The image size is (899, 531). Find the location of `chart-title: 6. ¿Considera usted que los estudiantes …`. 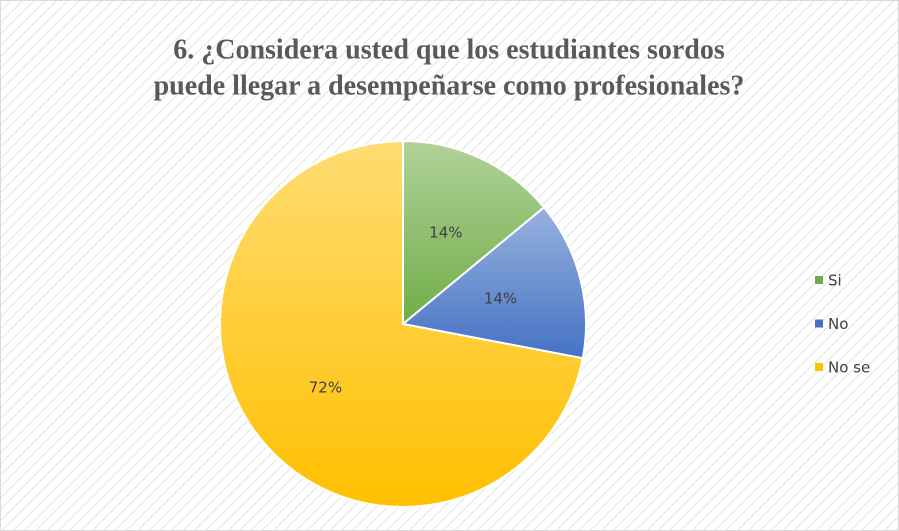

chart-title: 6. ¿Considera usted que los estudiantes … is located at coordinates (449, 49).